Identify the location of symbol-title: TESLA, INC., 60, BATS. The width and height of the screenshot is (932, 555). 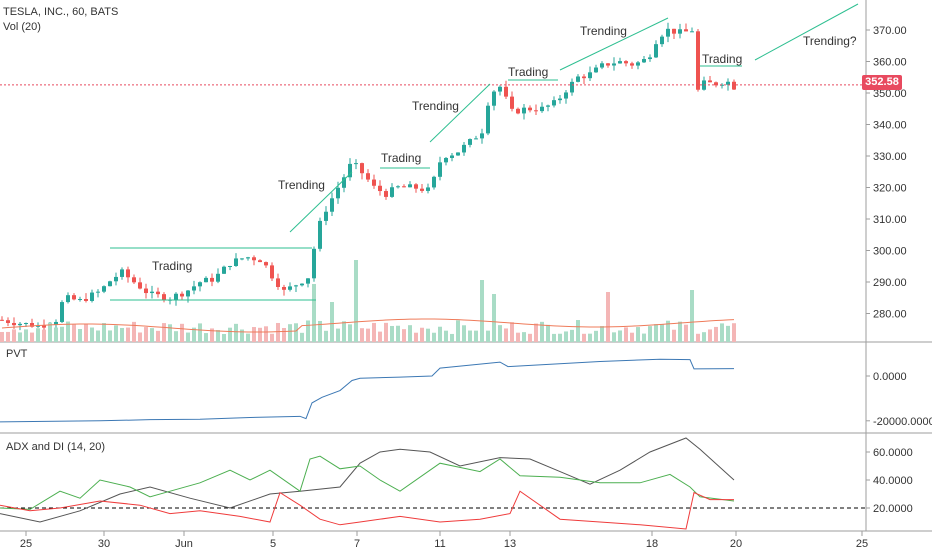
(61, 12).